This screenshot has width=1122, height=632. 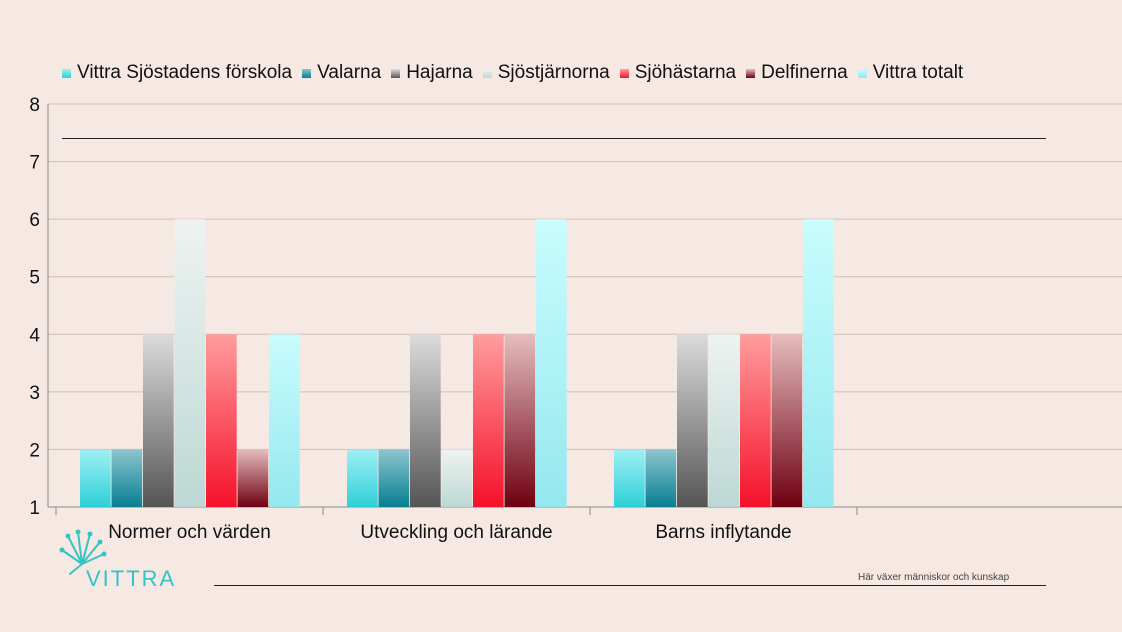 What do you see at coordinates (349, 72) in the screenshot?
I see `legend-label: Valarna` at bounding box center [349, 72].